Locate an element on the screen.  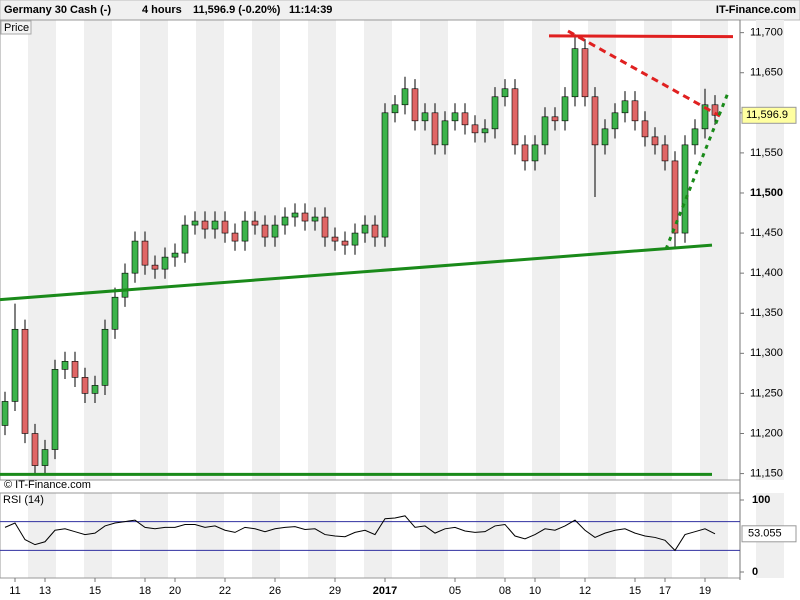
y-tick-label: 11,500 is located at coordinates (766, 193).